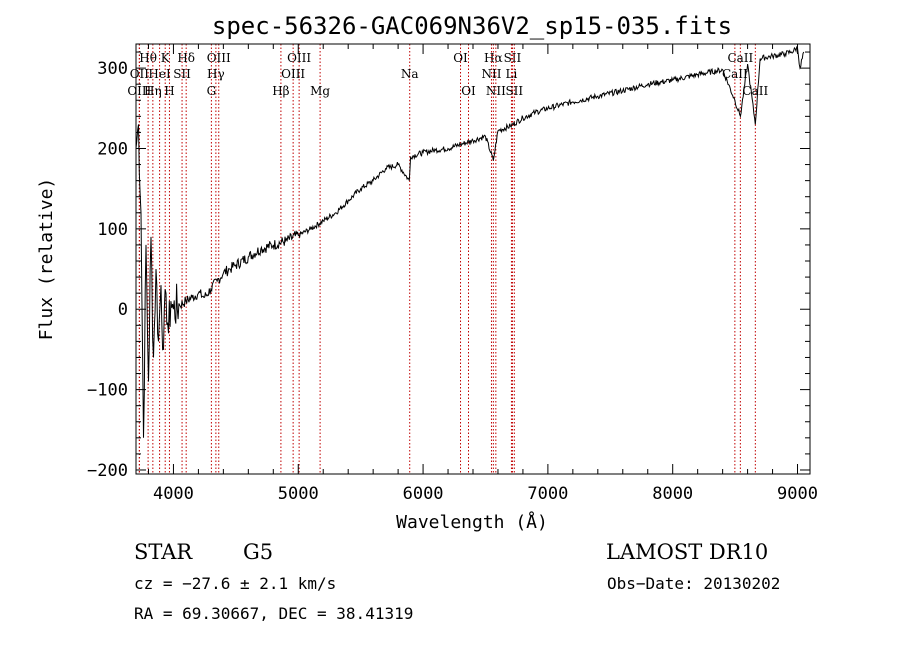 The width and height of the screenshot is (900, 649). What do you see at coordinates (112, 69) in the screenshot?
I see `y-tick-label: 300` at bounding box center [112, 69].